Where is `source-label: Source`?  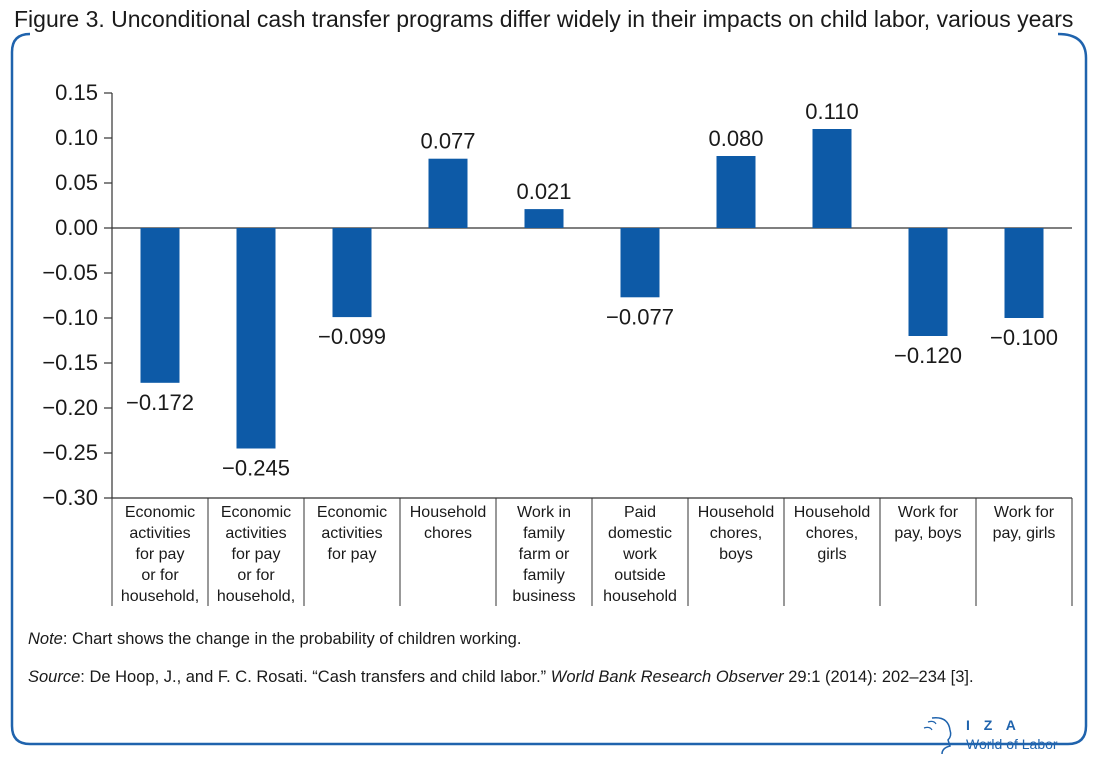 source-label: Source is located at coordinates (54, 677).